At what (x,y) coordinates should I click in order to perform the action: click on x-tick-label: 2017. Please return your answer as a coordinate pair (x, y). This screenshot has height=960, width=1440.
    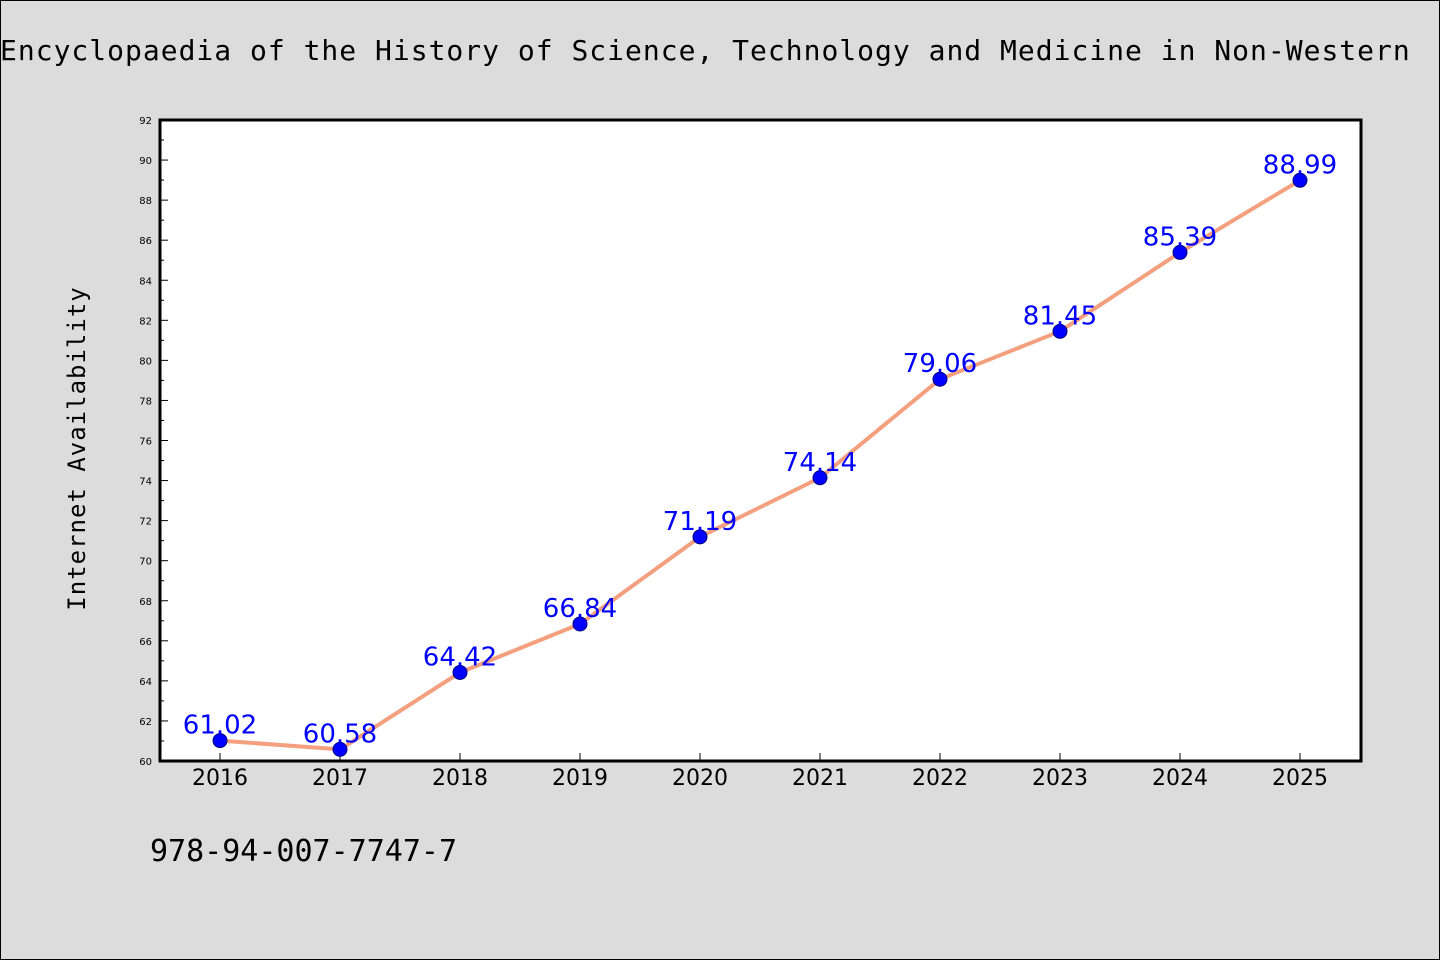
    Looking at the image, I should click on (340, 778).